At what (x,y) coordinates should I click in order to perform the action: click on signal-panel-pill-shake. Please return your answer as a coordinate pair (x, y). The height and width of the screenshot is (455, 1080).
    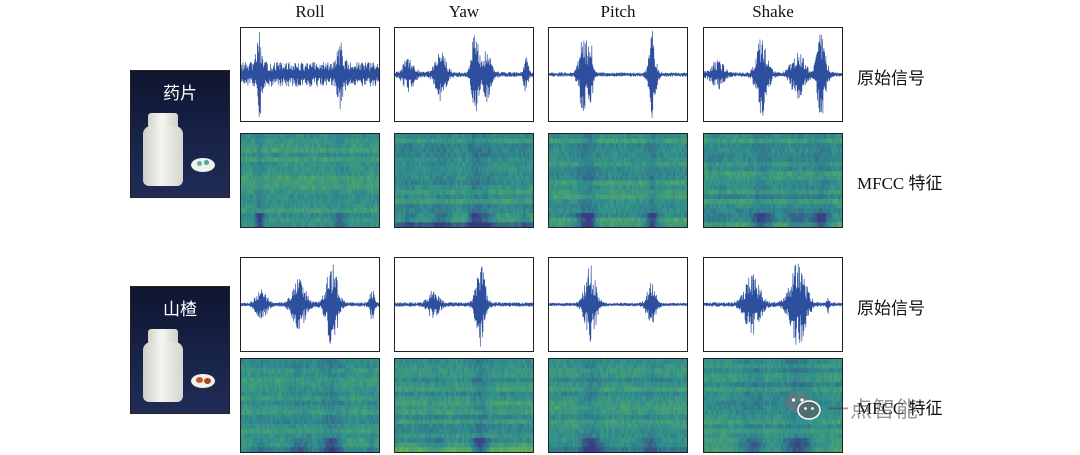
    Looking at the image, I should click on (773, 74).